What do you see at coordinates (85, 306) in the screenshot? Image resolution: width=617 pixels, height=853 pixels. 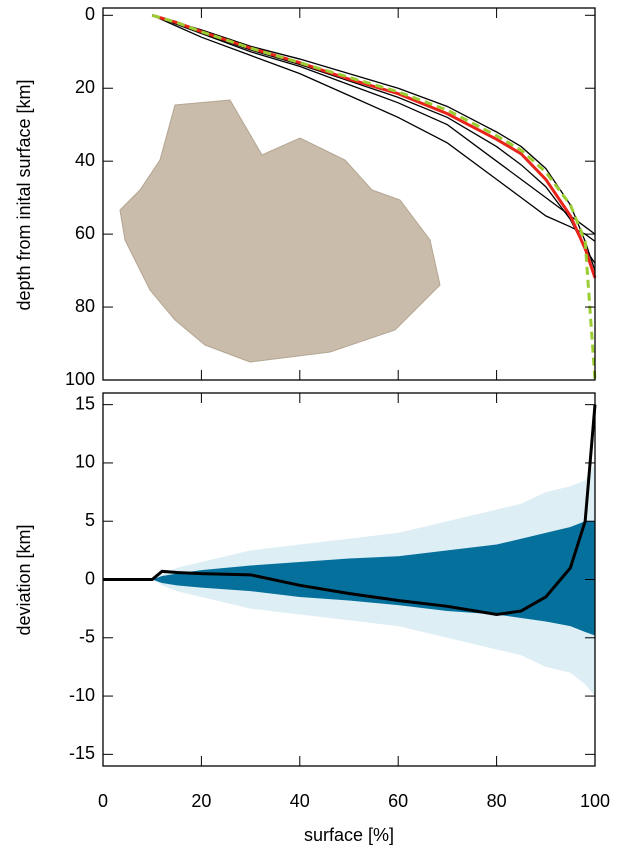 I see `y-tick-label: 80` at bounding box center [85, 306].